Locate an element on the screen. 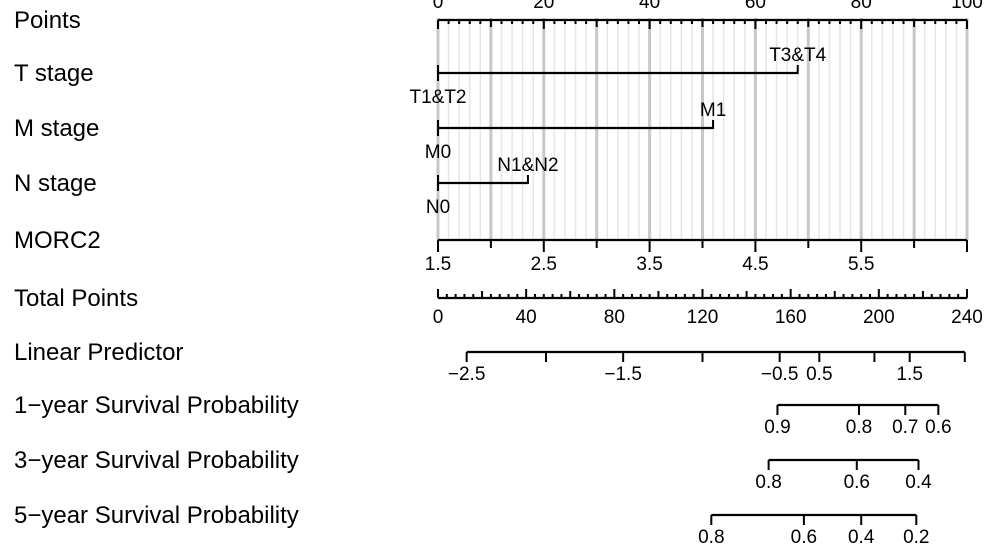  row-axis-9: 0.8 0.6 0.4 0.2 is located at coordinates (814, 530).